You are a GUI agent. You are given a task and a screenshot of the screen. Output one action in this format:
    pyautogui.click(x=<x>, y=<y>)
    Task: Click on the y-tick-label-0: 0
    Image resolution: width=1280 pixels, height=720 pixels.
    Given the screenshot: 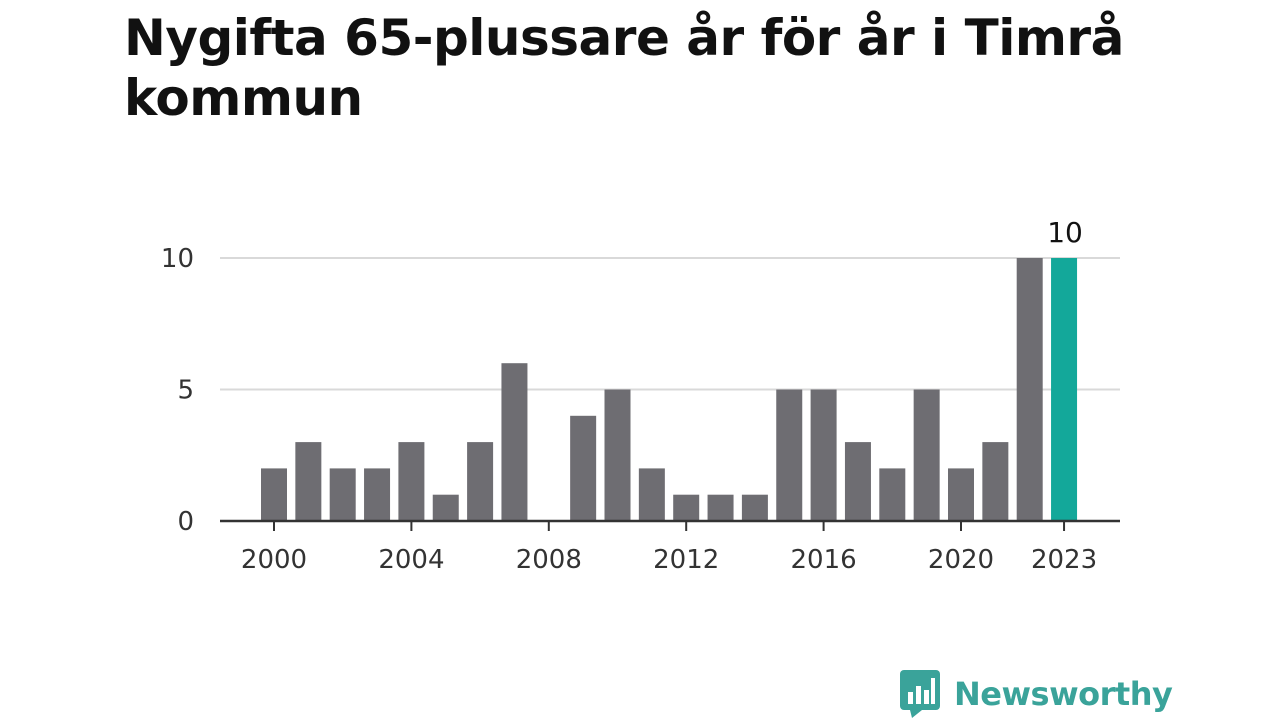 What is the action you would take?
    pyautogui.click(x=185, y=522)
    